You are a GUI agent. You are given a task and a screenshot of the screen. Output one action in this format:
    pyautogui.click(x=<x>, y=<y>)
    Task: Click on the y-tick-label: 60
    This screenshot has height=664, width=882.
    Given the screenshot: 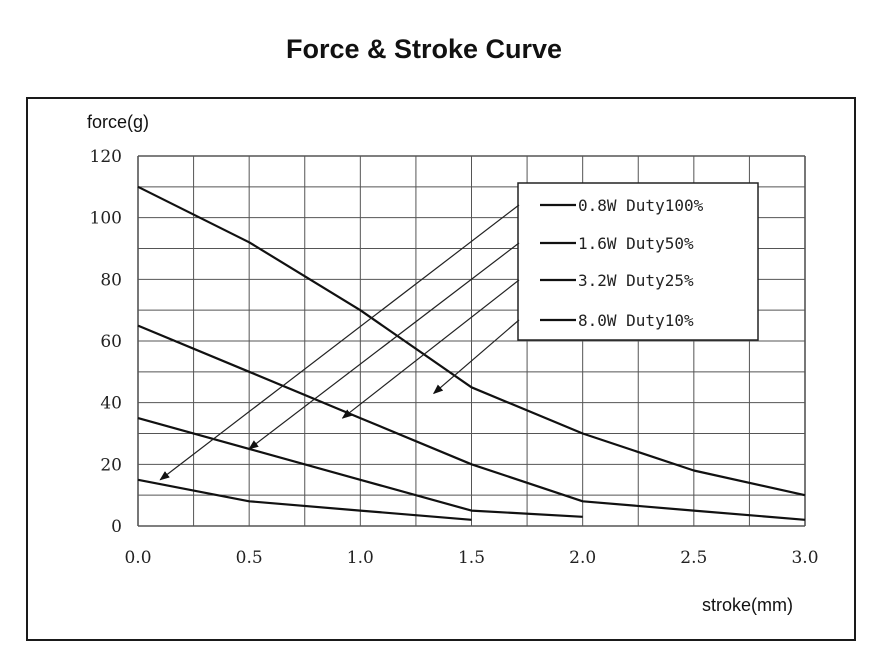 What is the action you would take?
    pyautogui.click(x=111, y=342)
    